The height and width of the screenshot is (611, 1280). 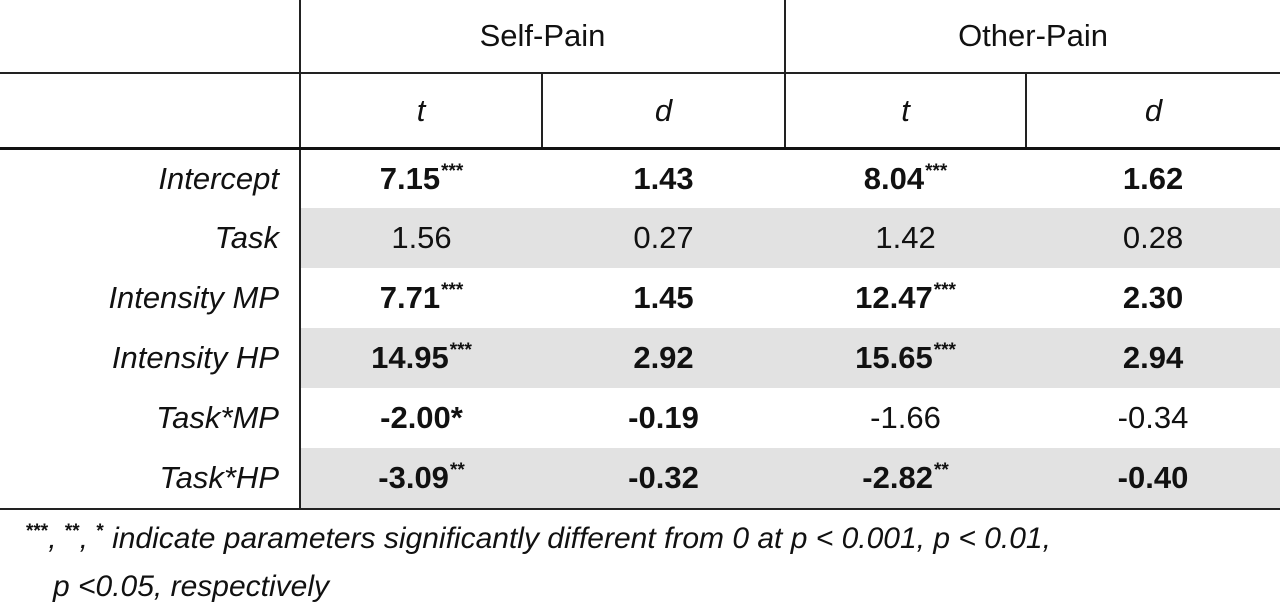 I want to click on table-cell: 0.28, so click(x=1153, y=238).